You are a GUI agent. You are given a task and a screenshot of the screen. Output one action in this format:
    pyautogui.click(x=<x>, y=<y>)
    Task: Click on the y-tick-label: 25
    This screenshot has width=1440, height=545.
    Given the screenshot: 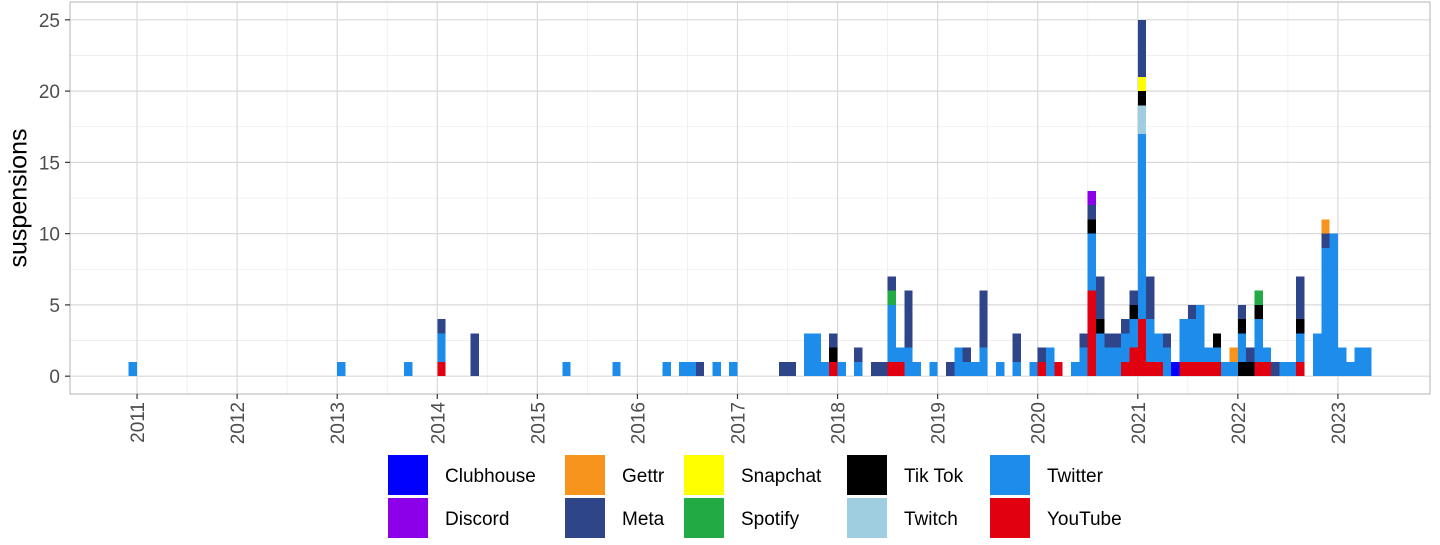 What is the action you would take?
    pyautogui.click(x=49, y=21)
    